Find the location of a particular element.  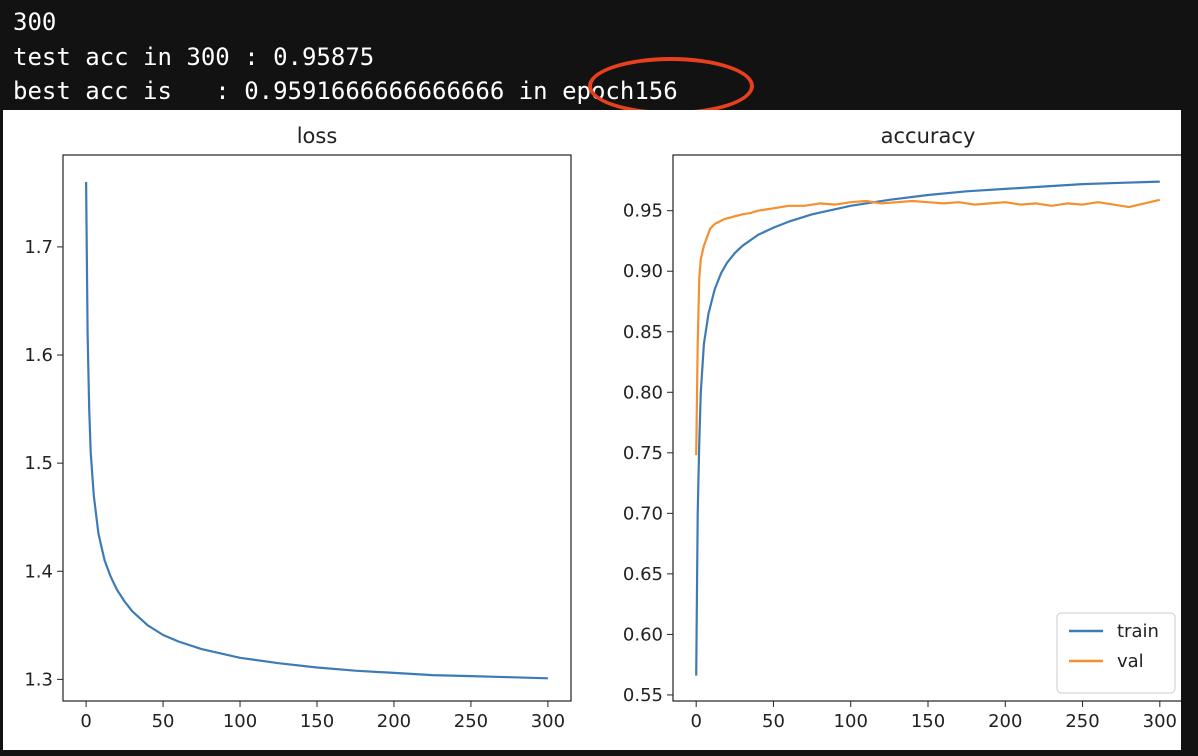

y-tick-label: 1.5 is located at coordinates (38, 463).